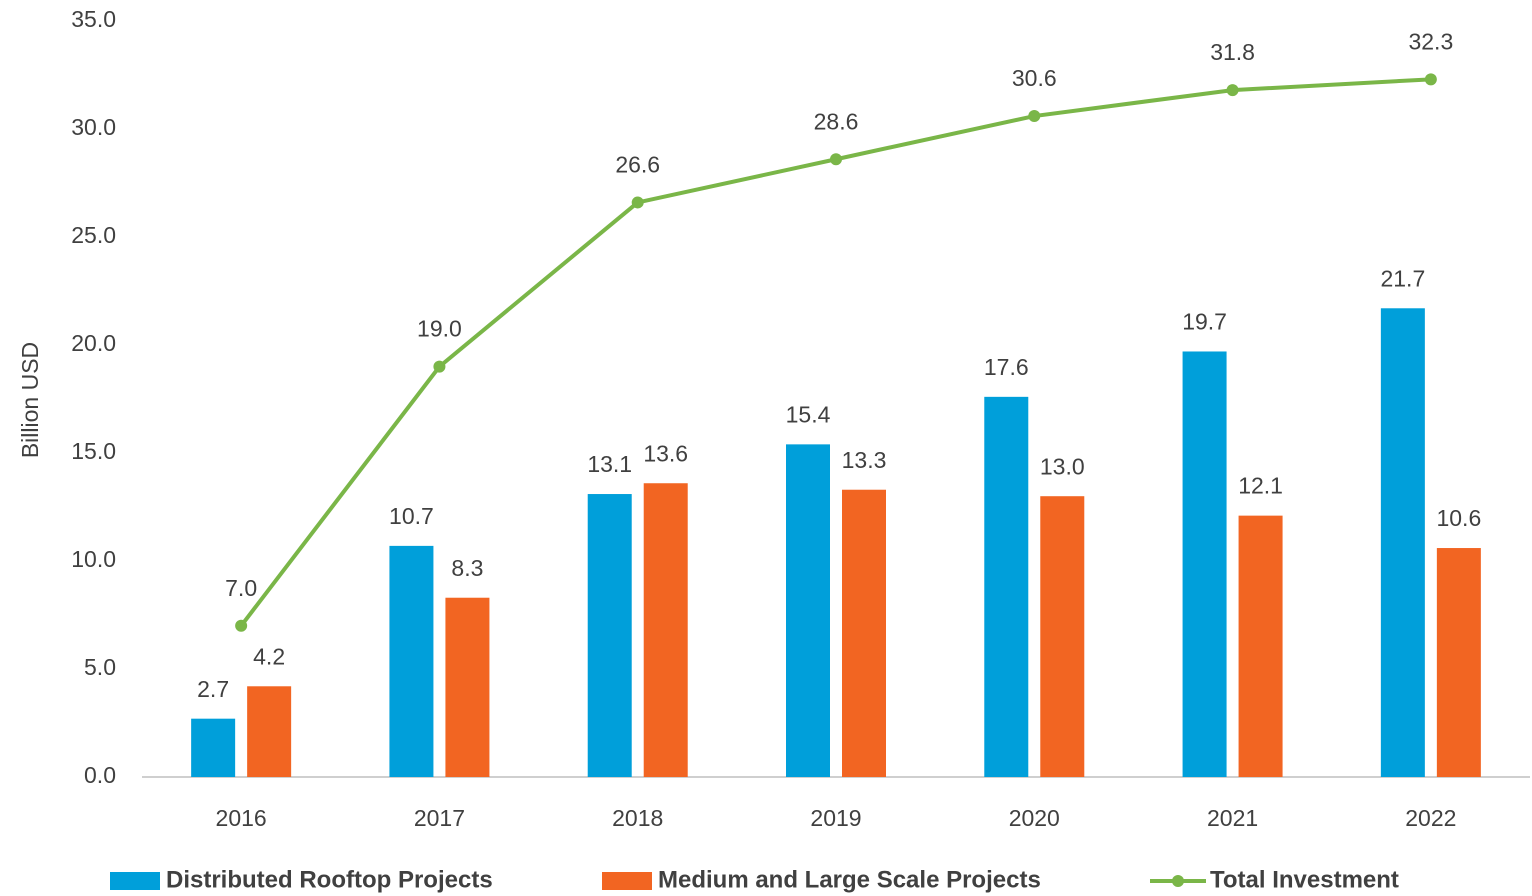 The width and height of the screenshot is (1532, 896). I want to click on x-tick-label: 2020, so click(1034, 818).